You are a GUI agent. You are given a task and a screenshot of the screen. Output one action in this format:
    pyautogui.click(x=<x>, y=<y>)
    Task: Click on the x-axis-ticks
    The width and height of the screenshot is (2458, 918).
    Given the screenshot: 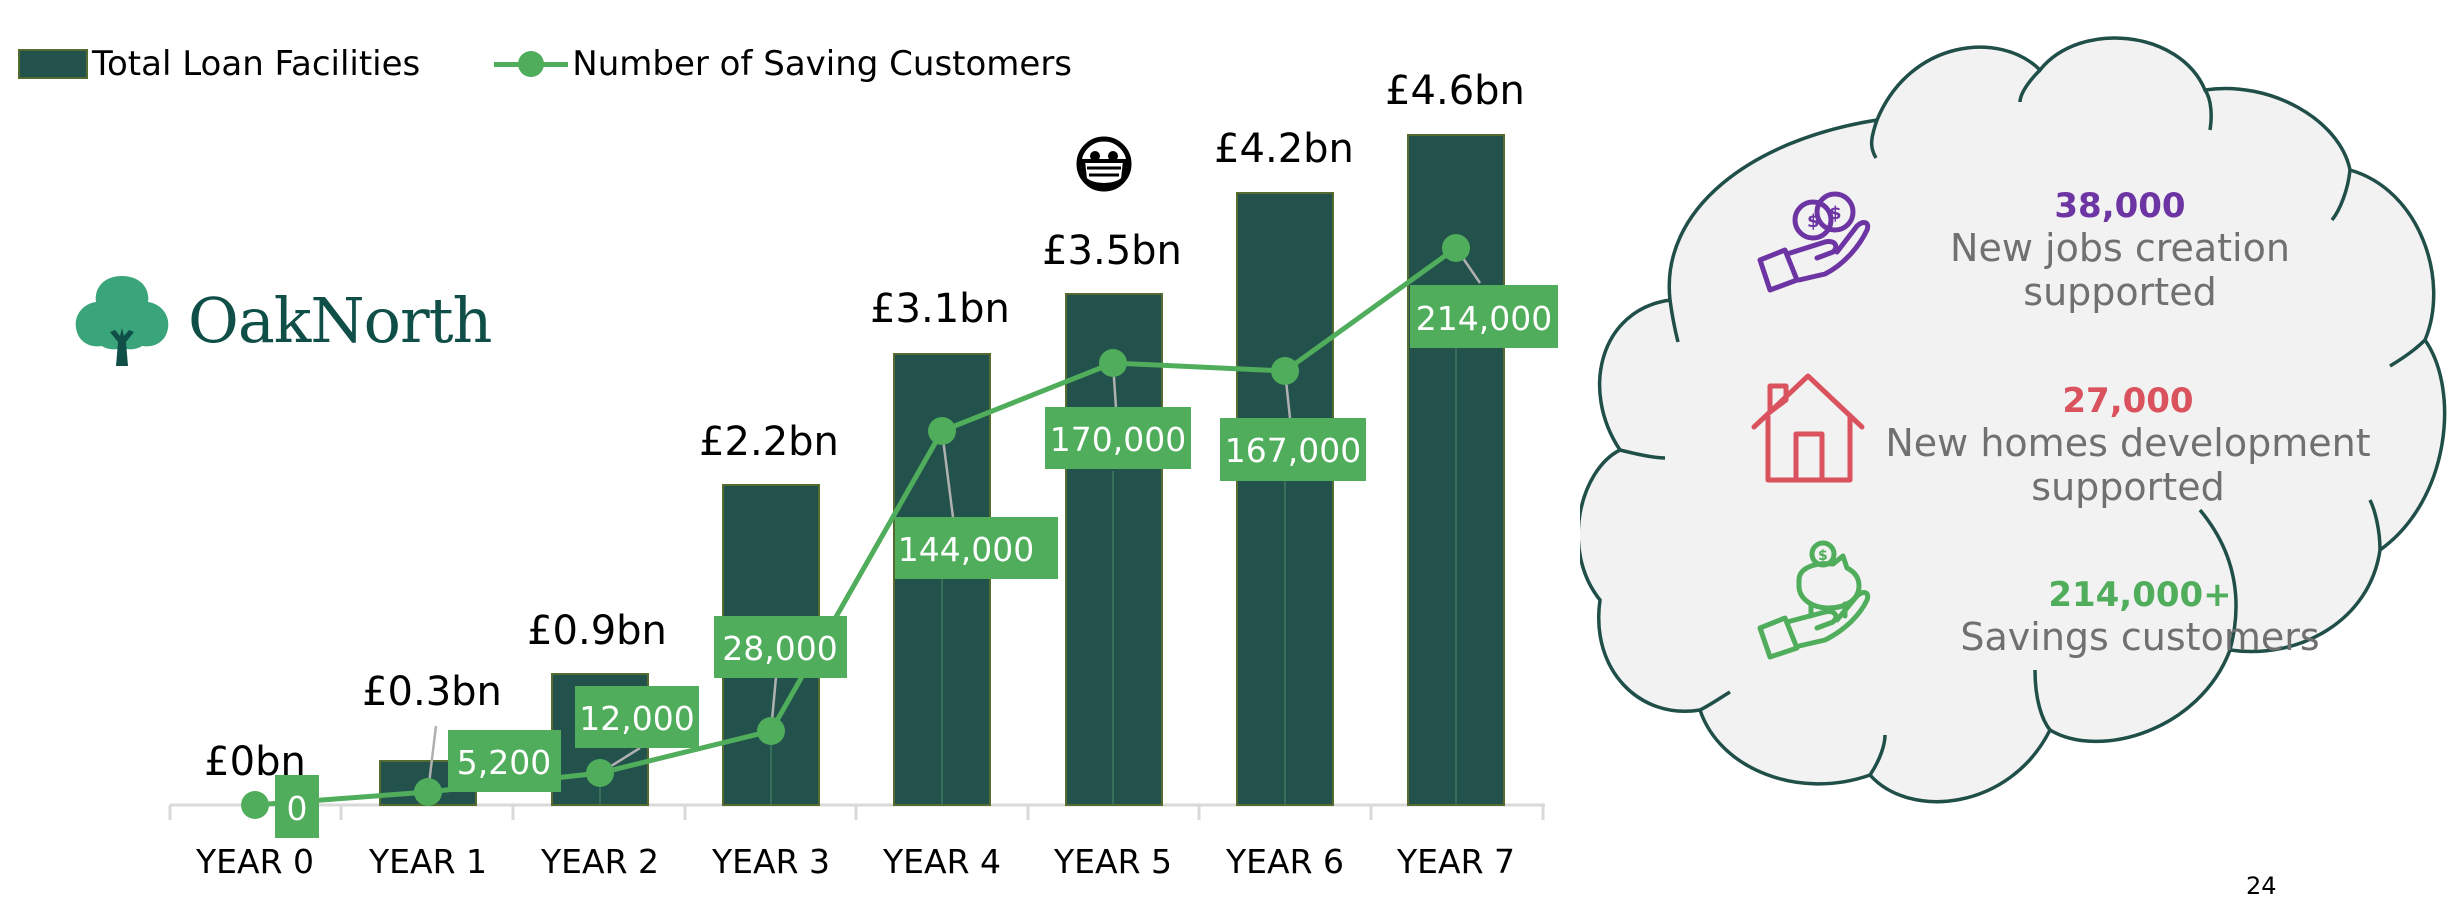 What is the action you would take?
    pyautogui.click(x=856, y=812)
    